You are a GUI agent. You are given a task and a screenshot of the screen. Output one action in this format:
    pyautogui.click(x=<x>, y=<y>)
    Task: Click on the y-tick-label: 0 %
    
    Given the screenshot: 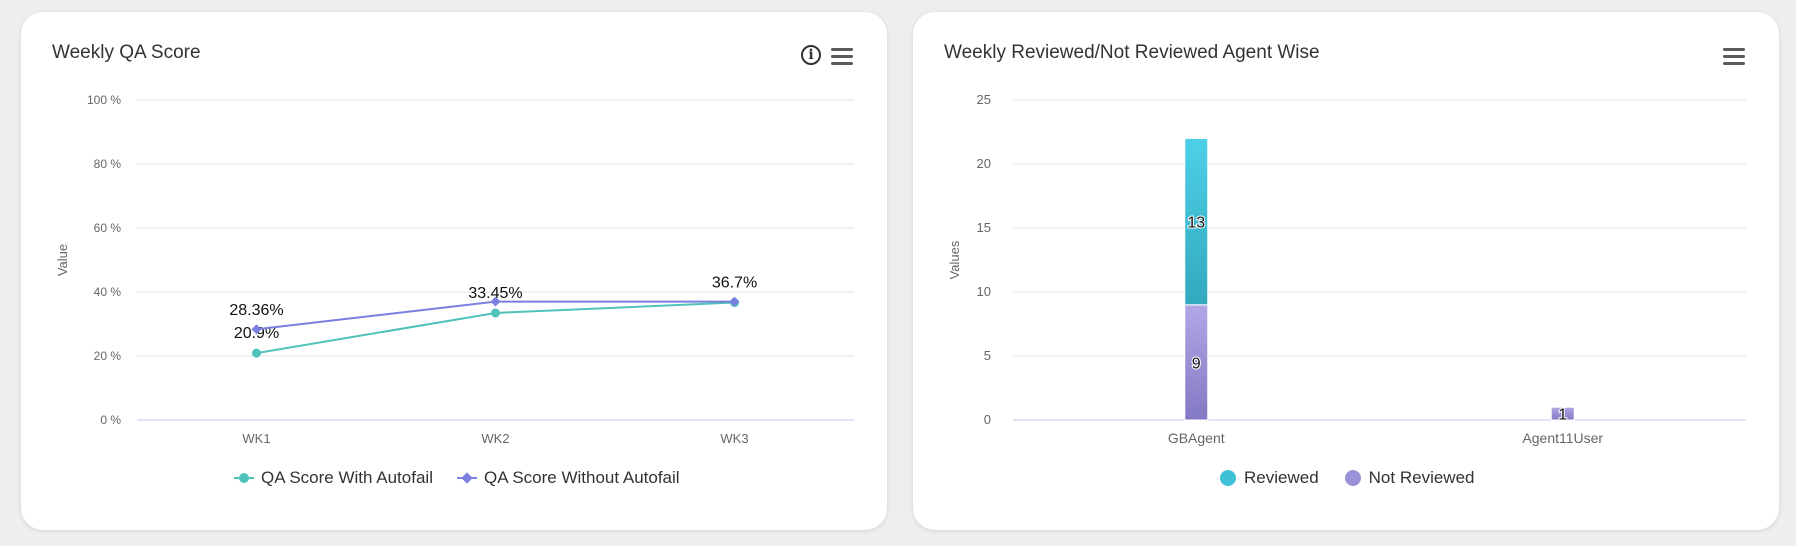 What is the action you would take?
    pyautogui.click(x=110, y=420)
    